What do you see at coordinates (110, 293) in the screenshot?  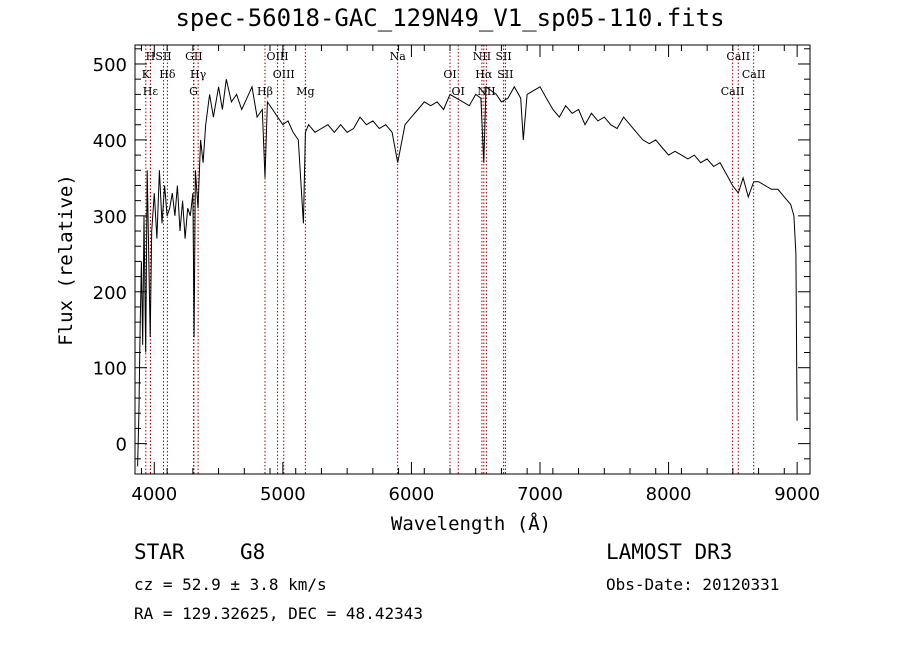 I see `y-tick-label: 200` at bounding box center [110, 293].